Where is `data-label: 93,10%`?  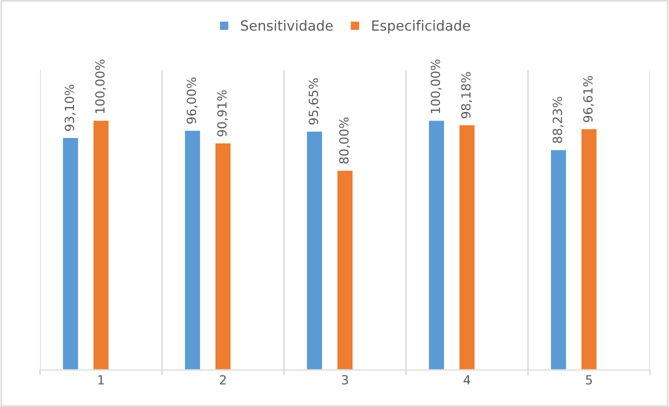
data-label: 93,10% is located at coordinates (70, 107).